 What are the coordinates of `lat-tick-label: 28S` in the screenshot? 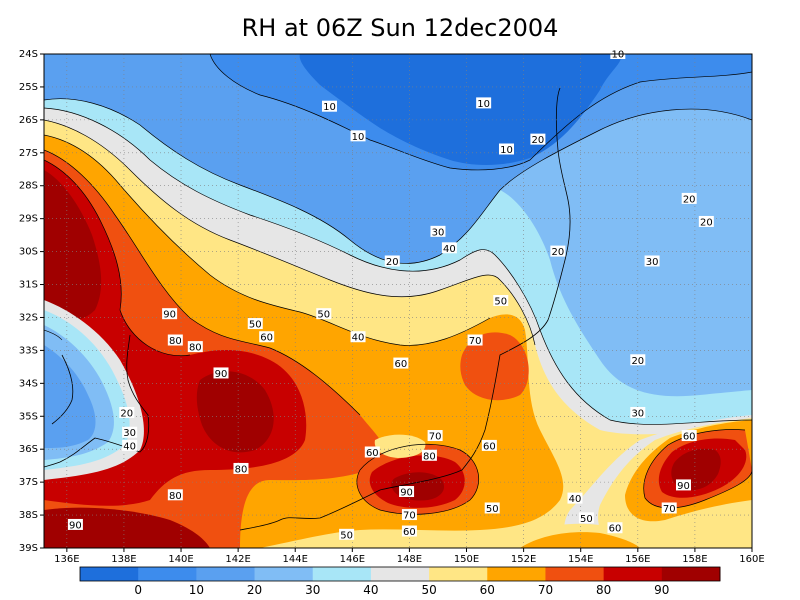 It's located at (28, 186).